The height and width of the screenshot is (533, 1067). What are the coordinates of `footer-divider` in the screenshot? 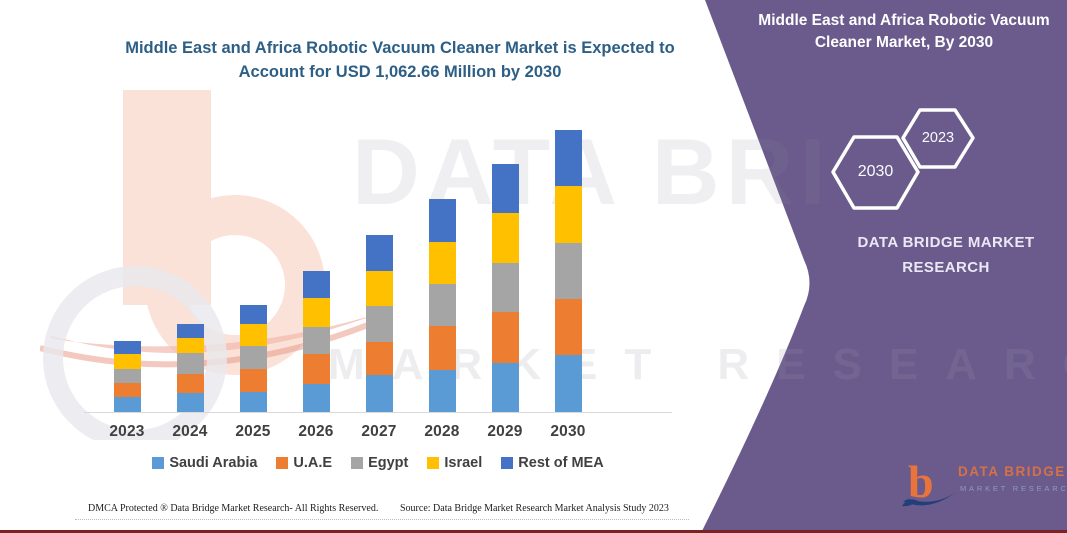 It's located at (382, 519).